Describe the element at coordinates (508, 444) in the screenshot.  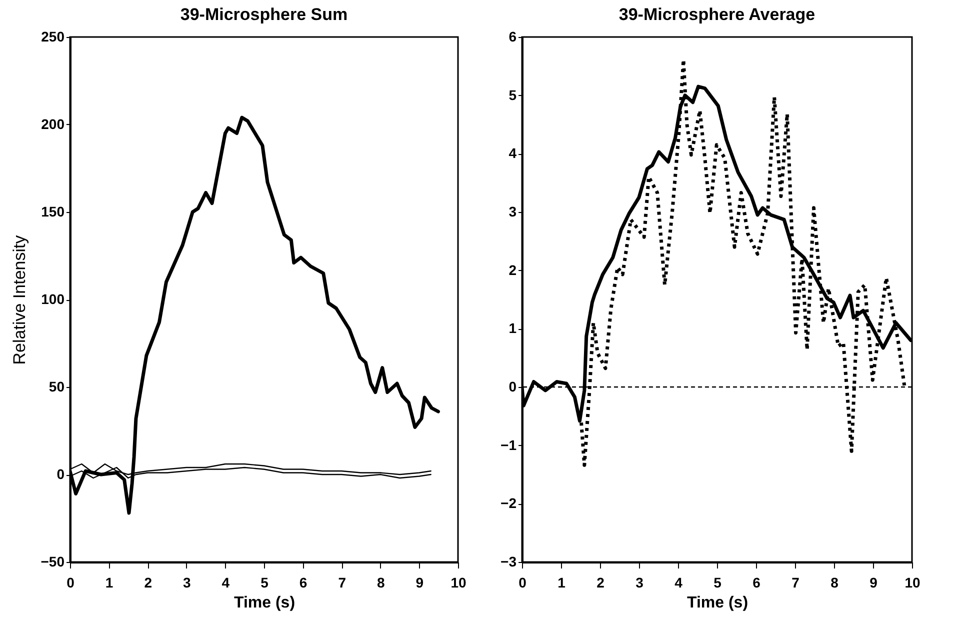
I see `y-tick-label: −1` at that location.